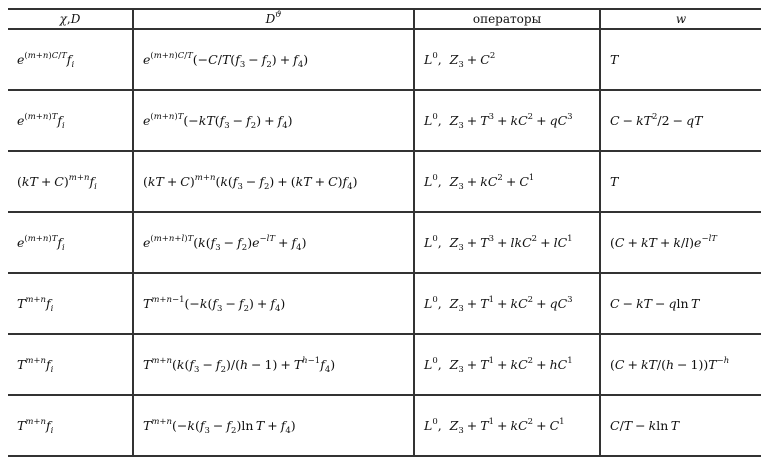  I want to click on cell-d-theta: e(m+n+l)T(k(f3− f2)e−lT + f4), so click(273, 242).